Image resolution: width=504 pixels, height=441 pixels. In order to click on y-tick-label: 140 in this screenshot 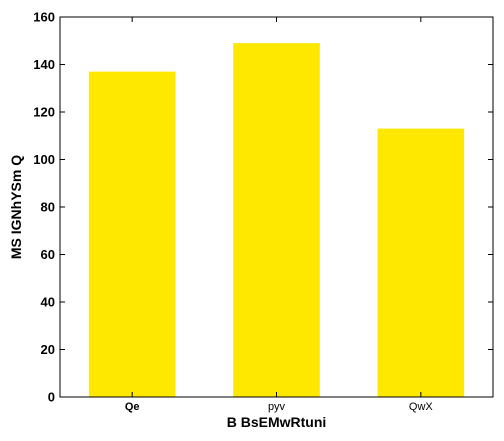, I will do `click(44, 64)`.